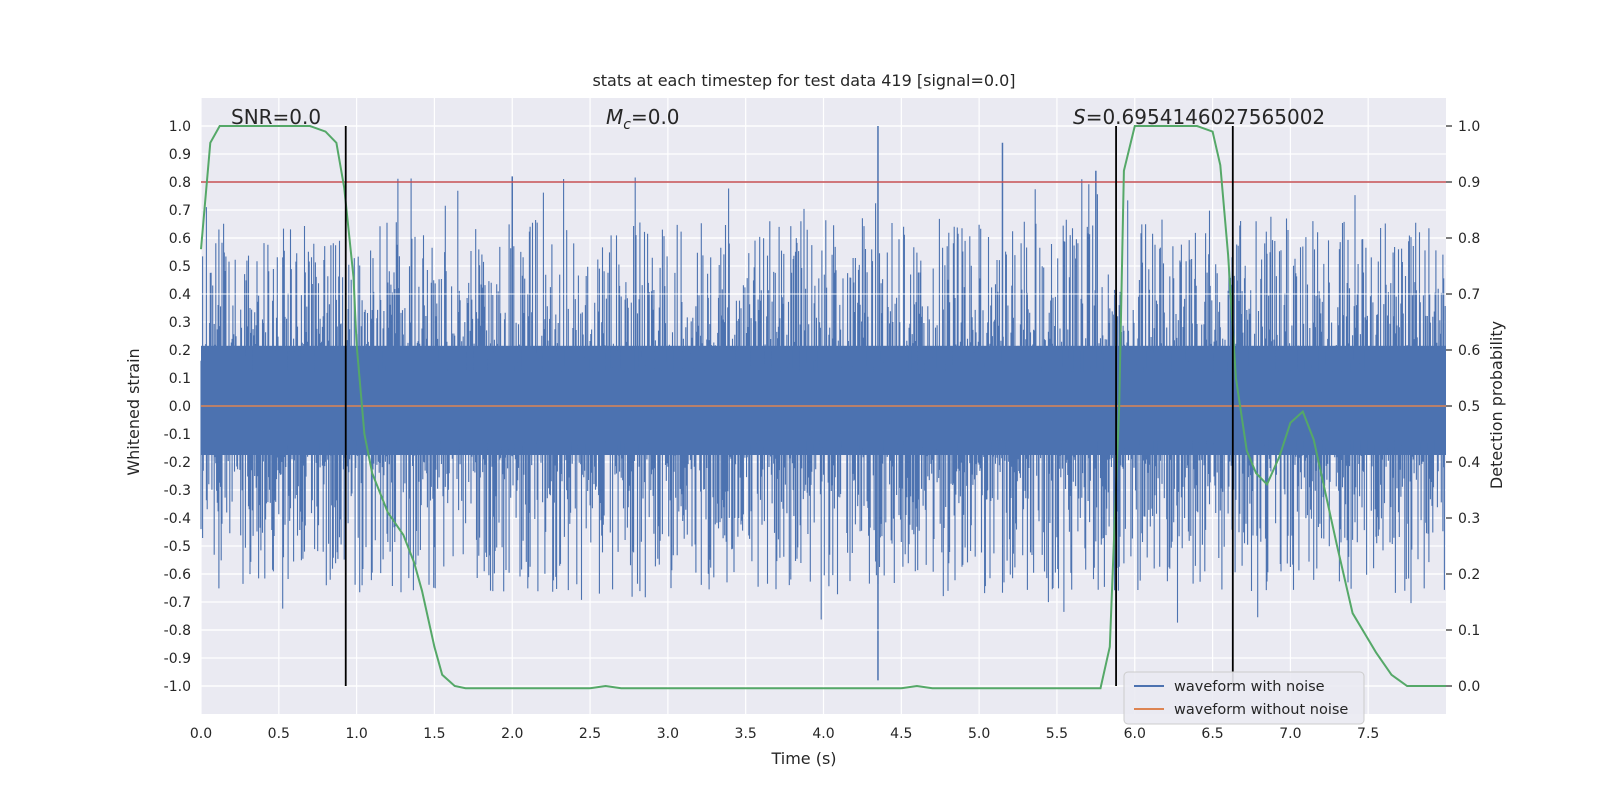  What do you see at coordinates (177, 463) in the screenshot?
I see `y-tick-label: -0.2` at bounding box center [177, 463].